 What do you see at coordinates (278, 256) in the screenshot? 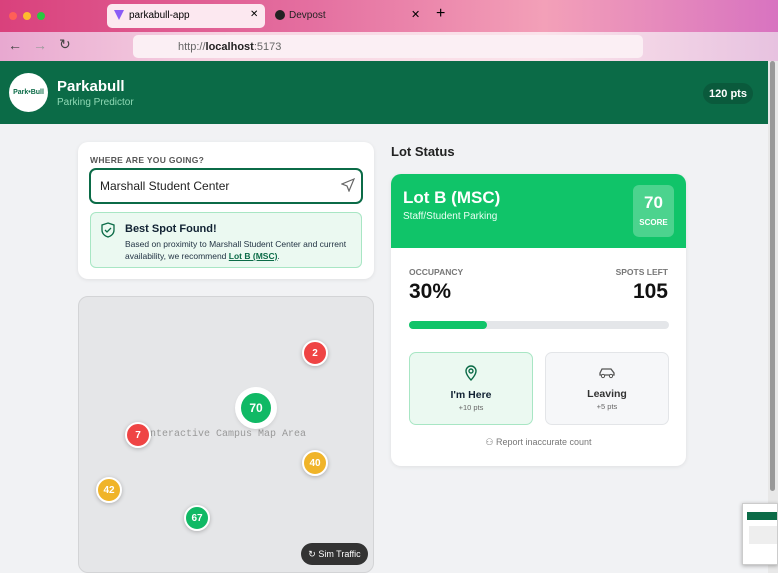
I see `result-end: .` at bounding box center [278, 256].